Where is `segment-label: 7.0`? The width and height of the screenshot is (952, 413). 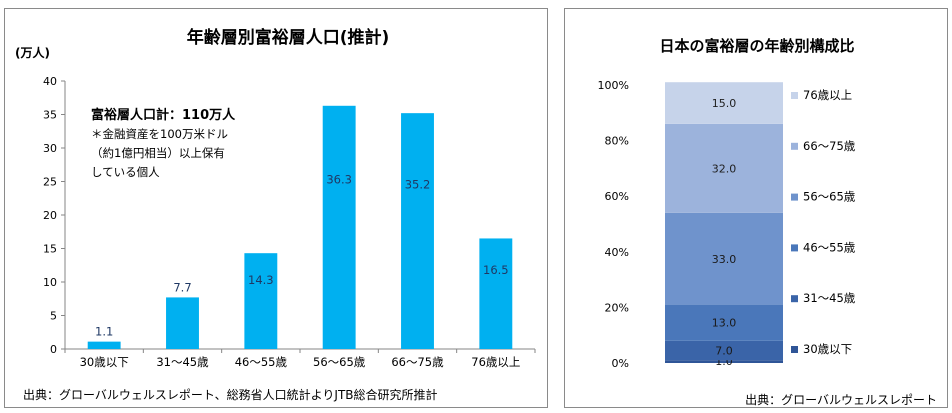 segment-label: 7.0 is located at coordinates (724, 350).